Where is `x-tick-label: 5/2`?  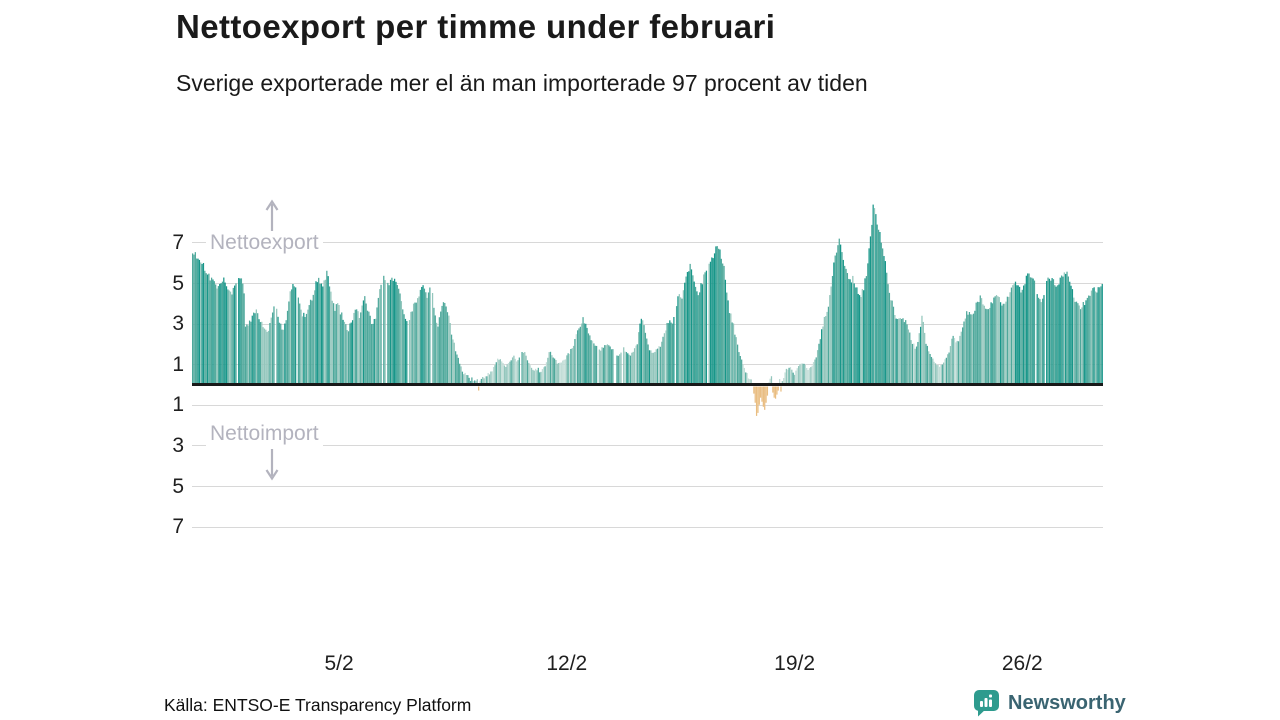 x-tick-label: 5/2 is located at coordinates (339, 663).